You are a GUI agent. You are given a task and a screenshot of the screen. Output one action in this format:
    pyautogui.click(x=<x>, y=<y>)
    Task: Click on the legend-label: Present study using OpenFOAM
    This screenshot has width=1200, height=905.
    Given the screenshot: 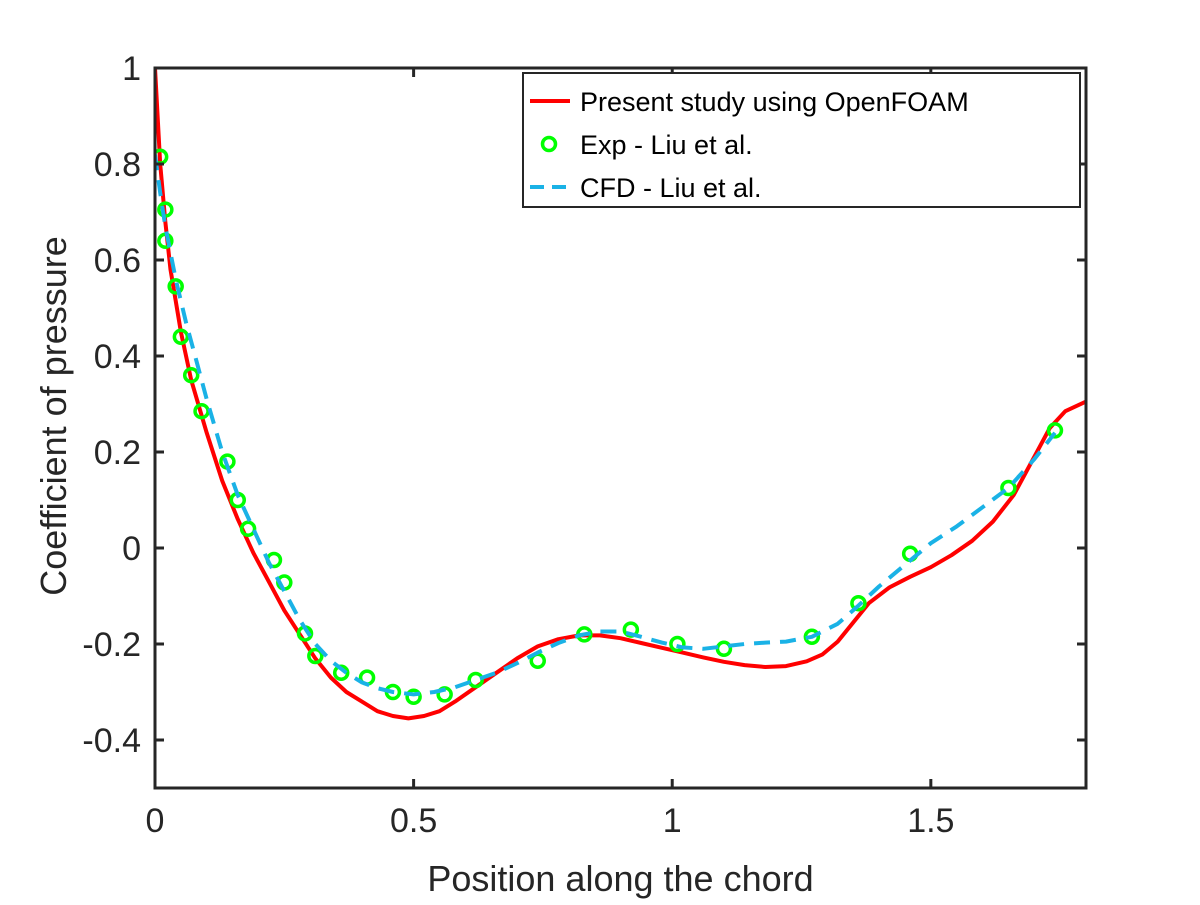 What is the action you would take?
    pyautogui.click(x=774, y=102)
    